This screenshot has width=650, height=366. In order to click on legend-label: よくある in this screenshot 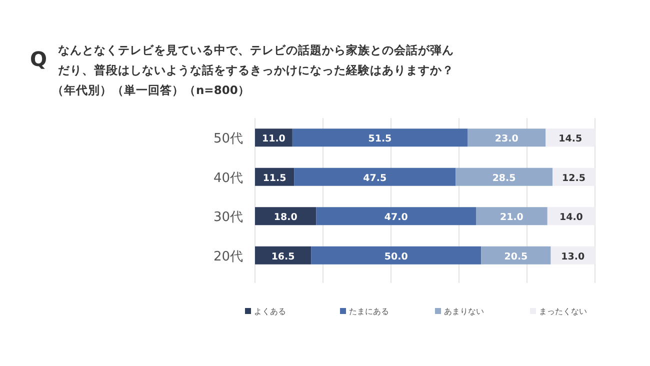, I will do `click(270, 311)`.